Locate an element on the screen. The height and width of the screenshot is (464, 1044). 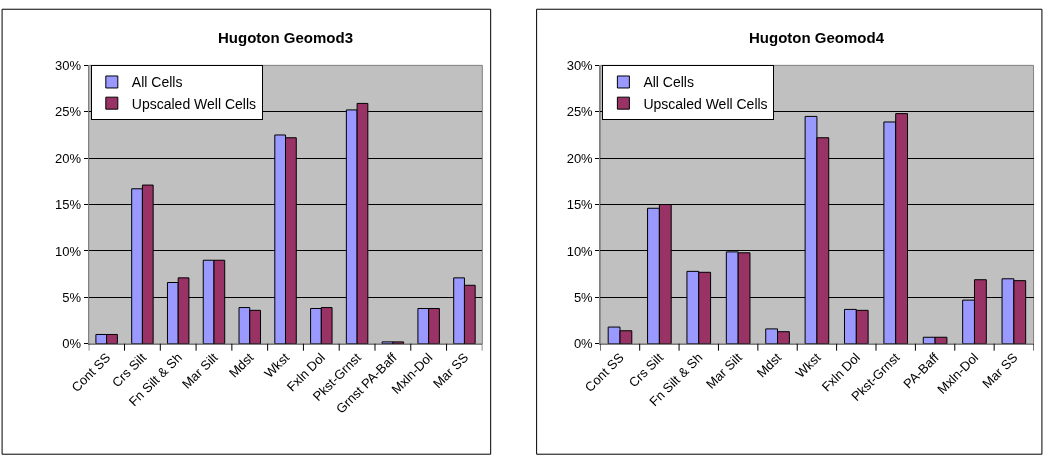
chart-title: Hugoton Geomod3 is located at coordinates (285, 37).